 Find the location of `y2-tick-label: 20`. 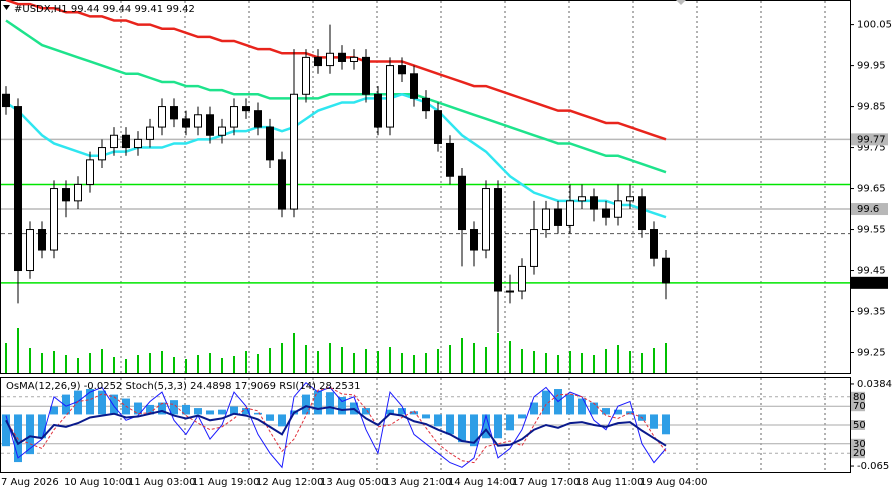

y2-tick-label: 20 is located at coordinates (859, 453).